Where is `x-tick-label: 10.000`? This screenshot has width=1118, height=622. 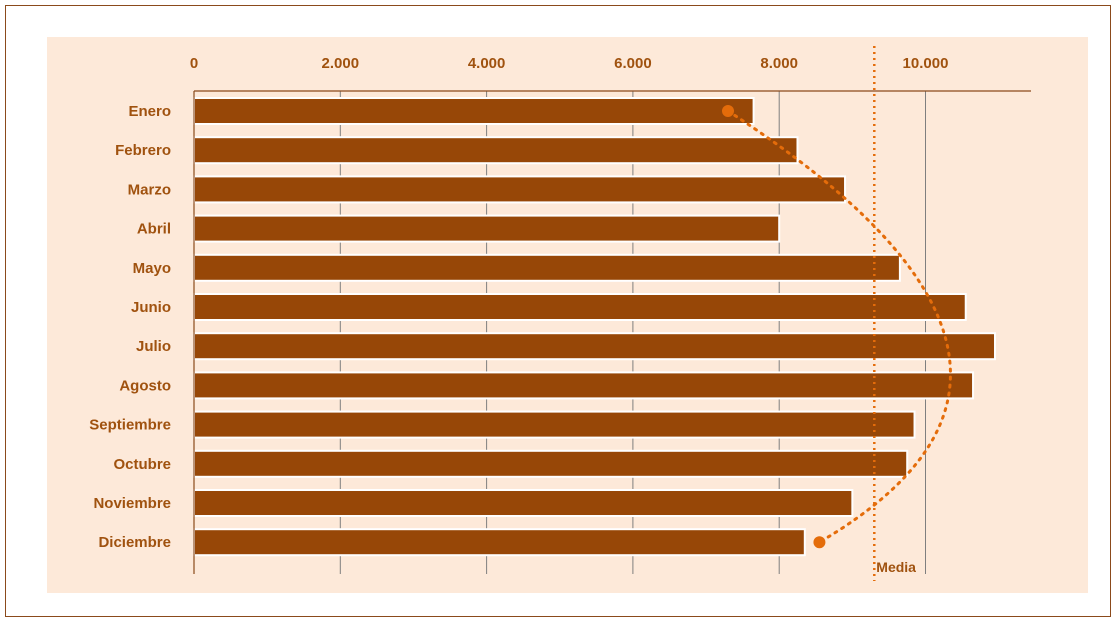 x-tick-label: 10.000 is located at coordinates (926, 63).